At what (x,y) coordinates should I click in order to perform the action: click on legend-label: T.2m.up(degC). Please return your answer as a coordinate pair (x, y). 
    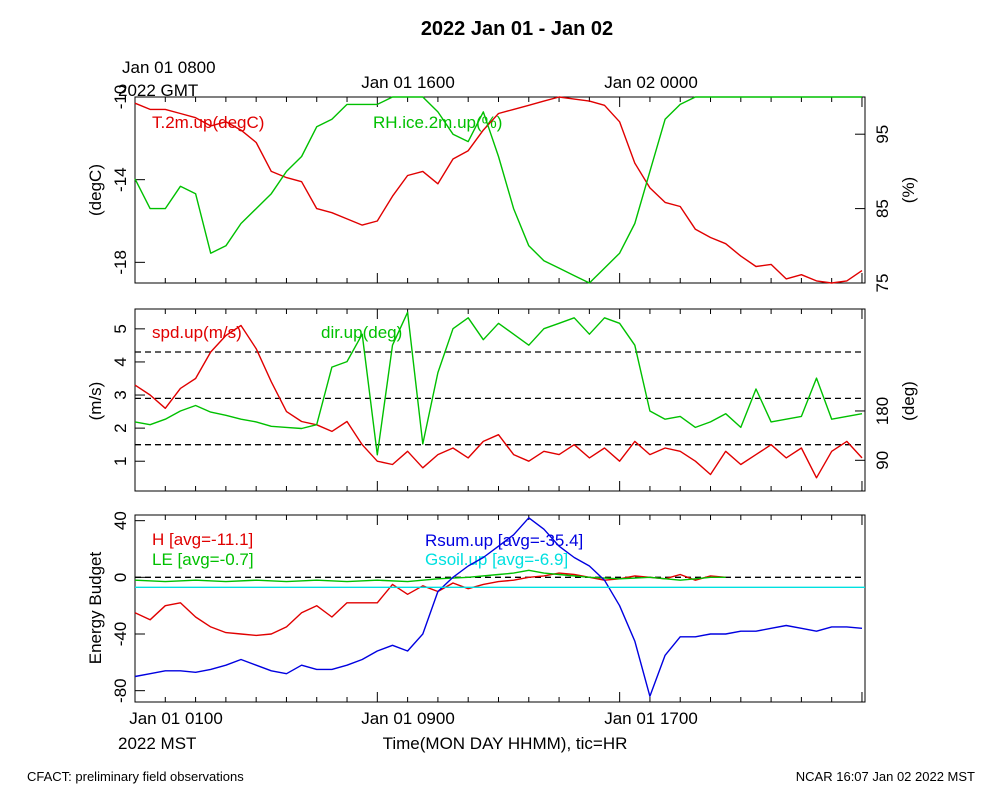
    Looking at the image, I should click on (208, 122).